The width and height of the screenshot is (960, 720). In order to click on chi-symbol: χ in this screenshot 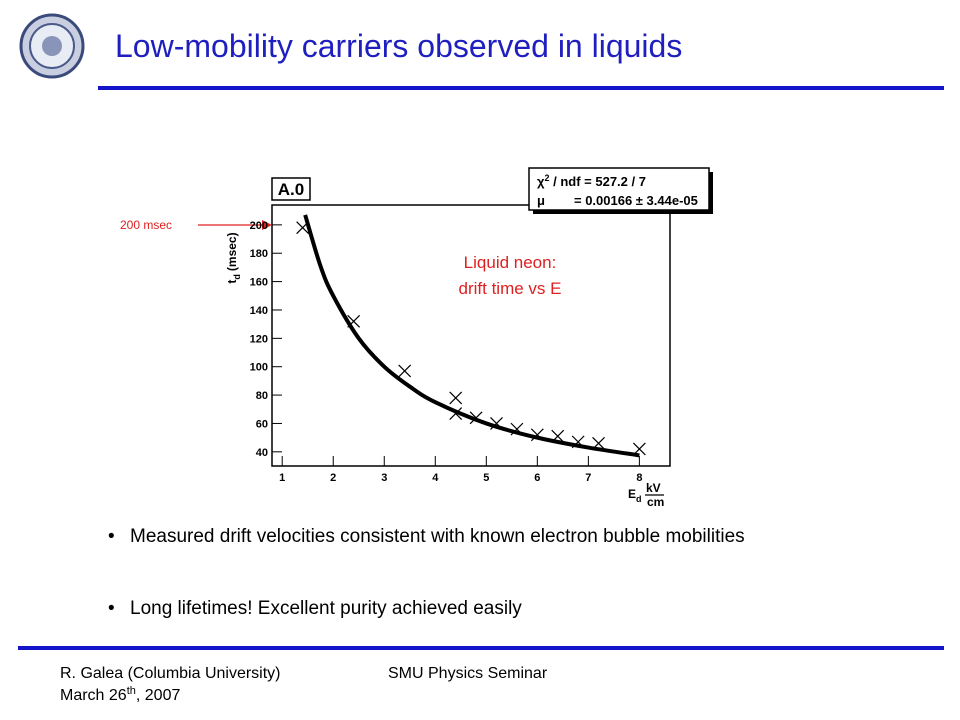, I will do `click(541, 181)`.